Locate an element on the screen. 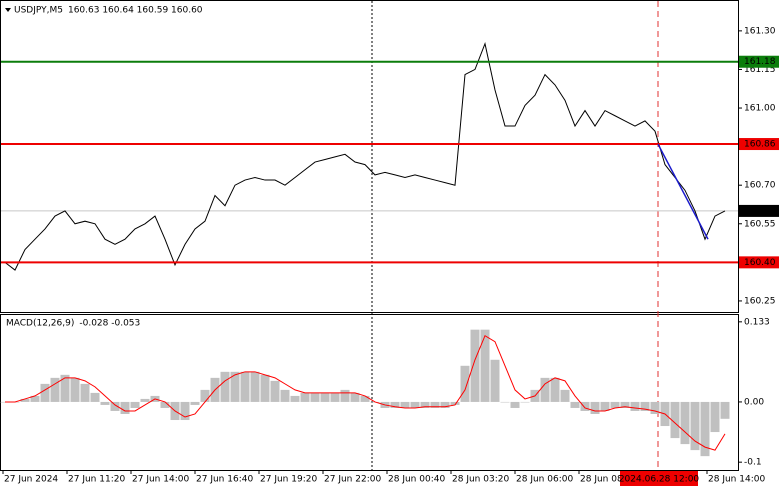 This screenshot has height=489, width=781. y-tick-label: 161.15 is located at coordinates (760, 70).